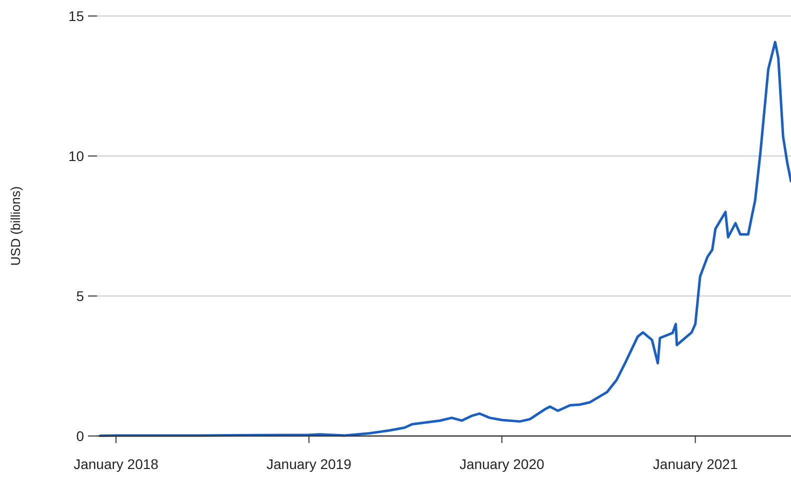  What do you see at coordinates (80, 436) in the screenshot?
I see `y-tick-label: 0` at bounding box center [80, 436].